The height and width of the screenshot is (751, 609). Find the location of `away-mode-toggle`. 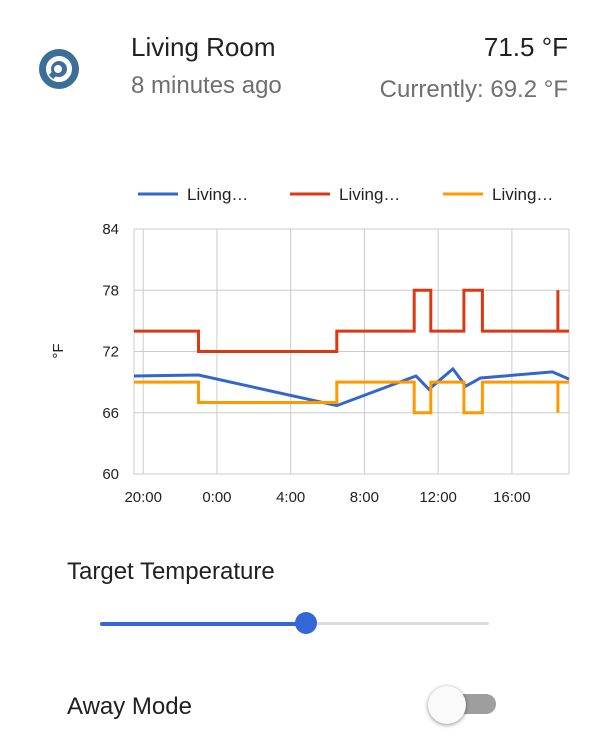

away-mode-toggle is located at coordinates (466, 705).